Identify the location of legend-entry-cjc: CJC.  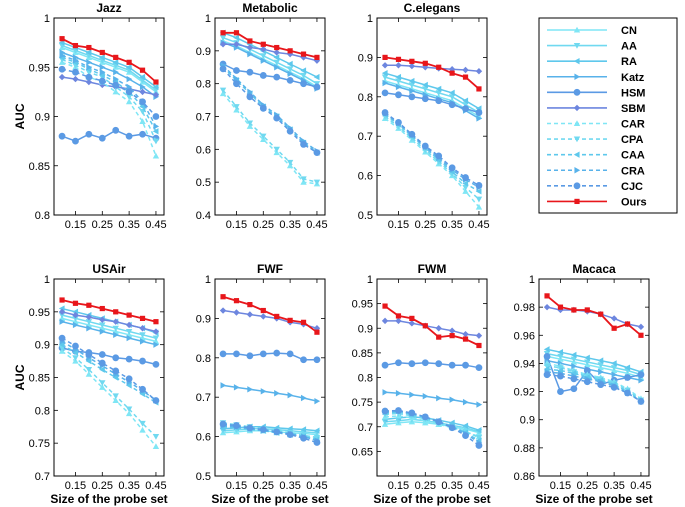
(595, 187).